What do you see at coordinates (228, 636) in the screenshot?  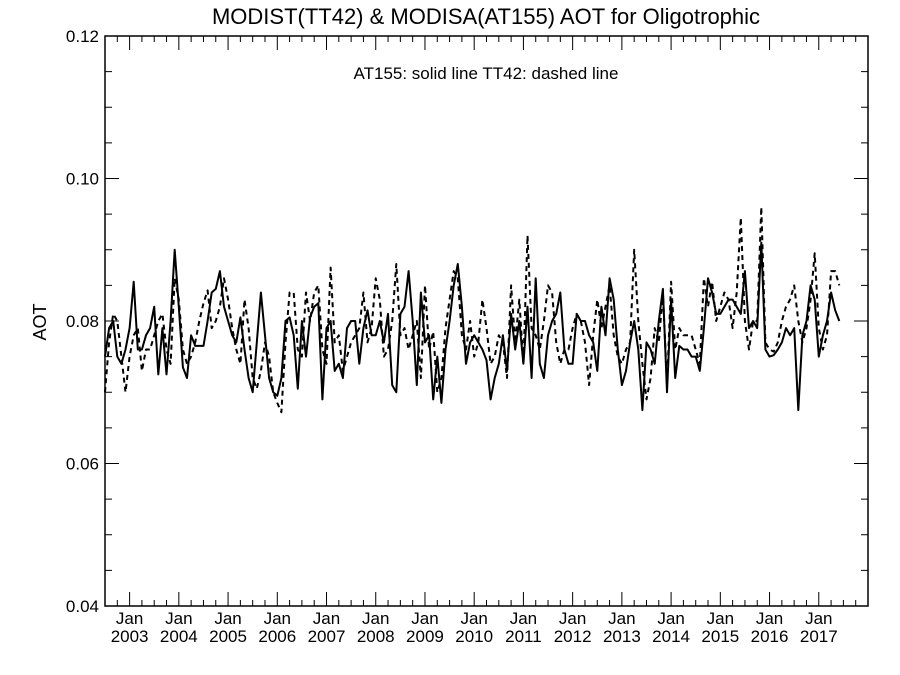 I see `x-tick-year-label: 2005` at bounding box center [228, 636].